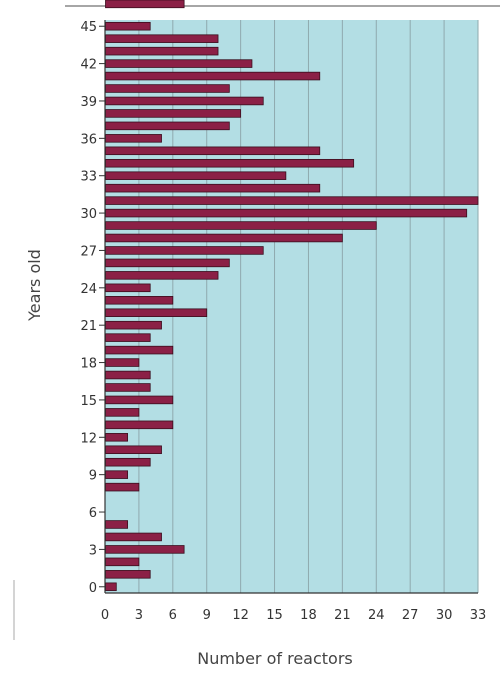 This screenshot has width=500, height=674. I want to click on y-tick-label: 36, so click(88, 139).